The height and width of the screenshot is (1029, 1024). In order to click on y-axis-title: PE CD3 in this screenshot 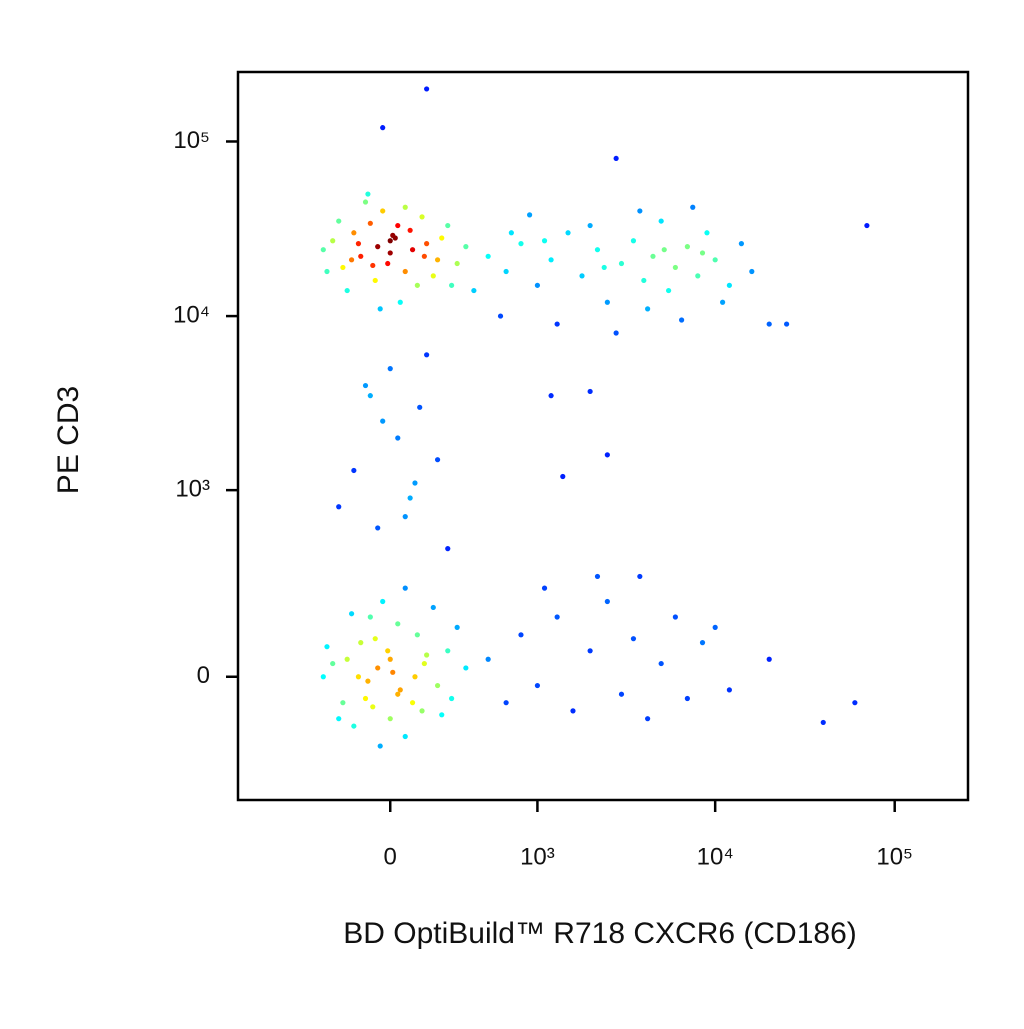, I will do `click(68, 440)`.